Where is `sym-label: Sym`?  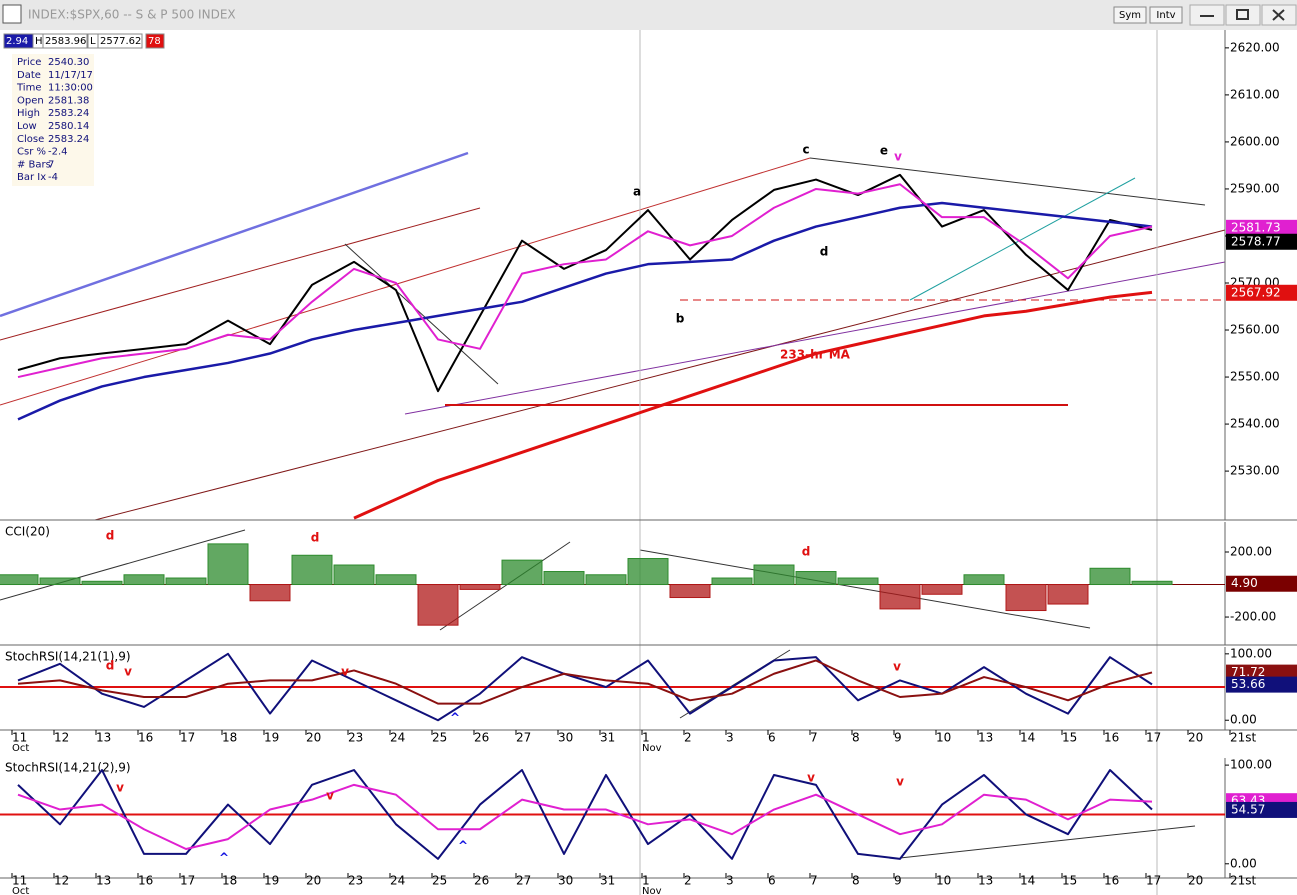
sym-label: Sym is located at coordinates (1130, 15).